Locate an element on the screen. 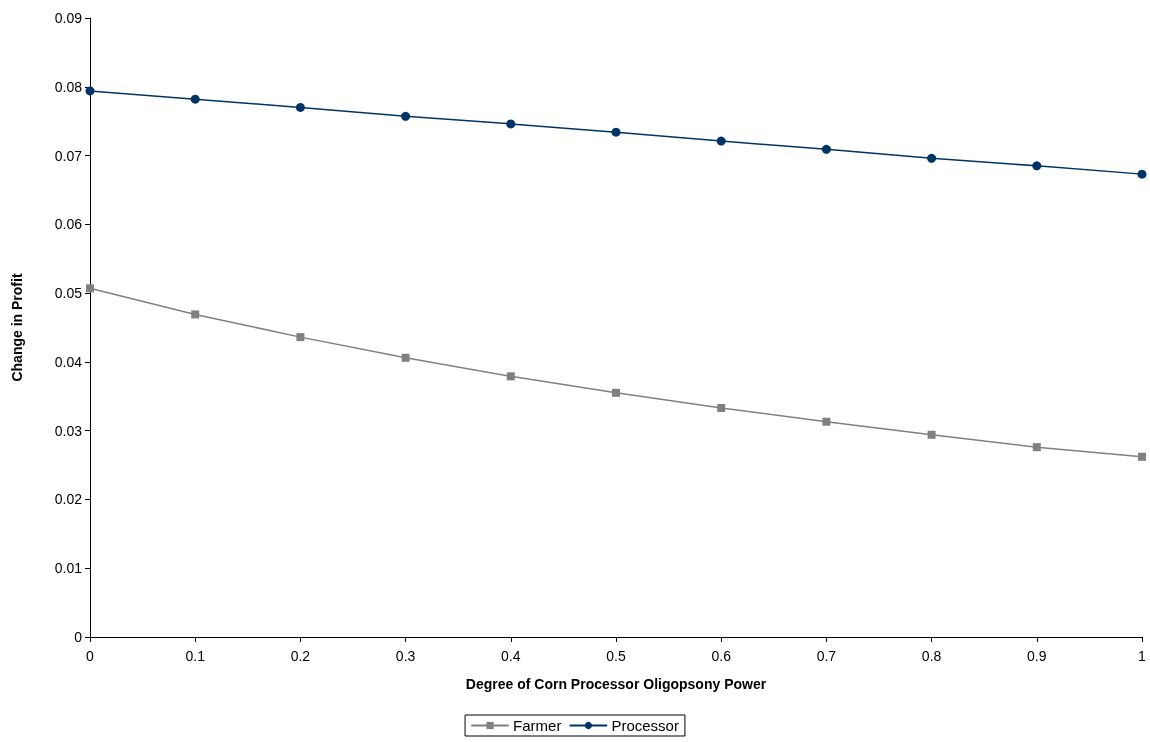 This screenshot has width=1150, height=742. x-tick-label: 0.9 is located at coordinates (1037, 656).